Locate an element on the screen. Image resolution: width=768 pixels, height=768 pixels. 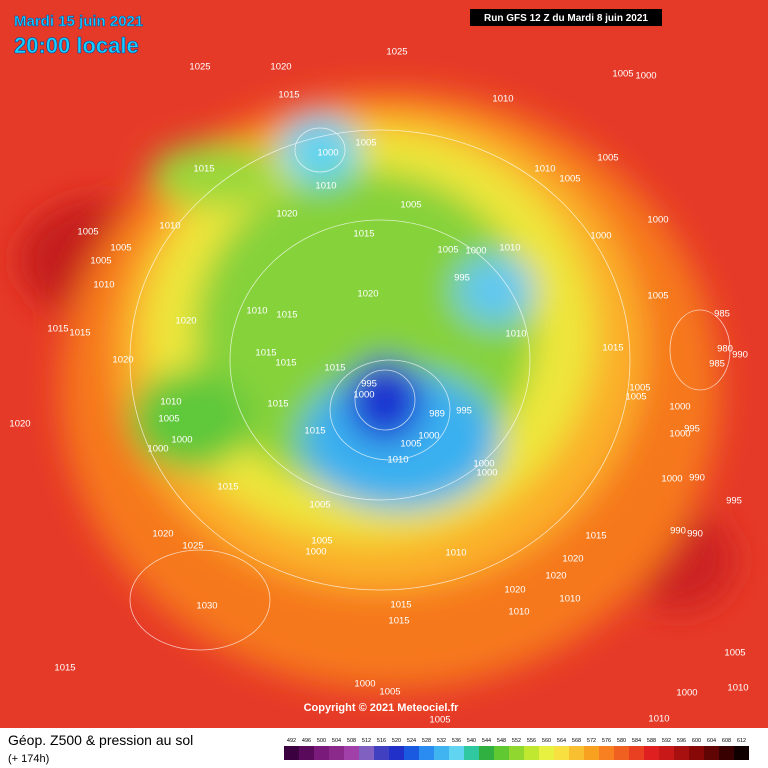
colorbar-label: 540 is located at coordinates (471, 741).